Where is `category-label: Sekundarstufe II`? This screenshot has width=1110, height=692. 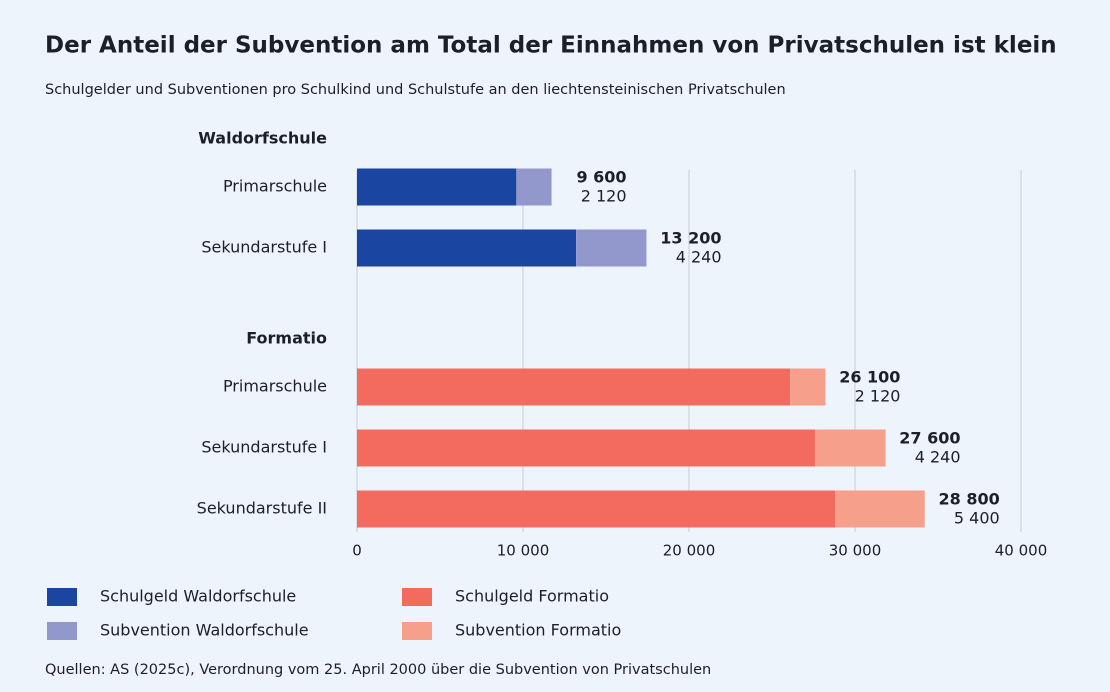 category-label: Sekundarstufe II is located at coordinates (262, 508).